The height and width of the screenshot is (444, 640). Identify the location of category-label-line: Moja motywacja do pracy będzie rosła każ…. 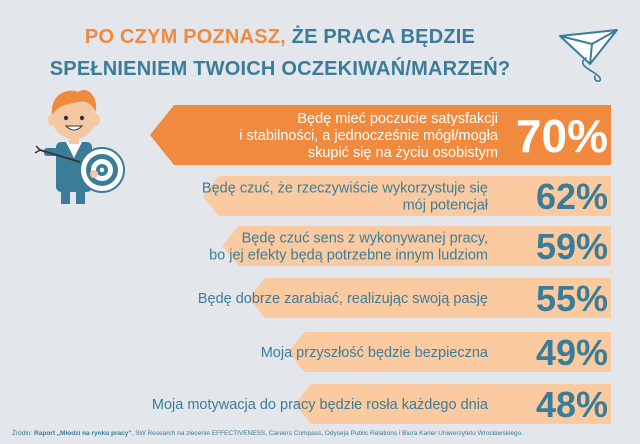
(320, 405).